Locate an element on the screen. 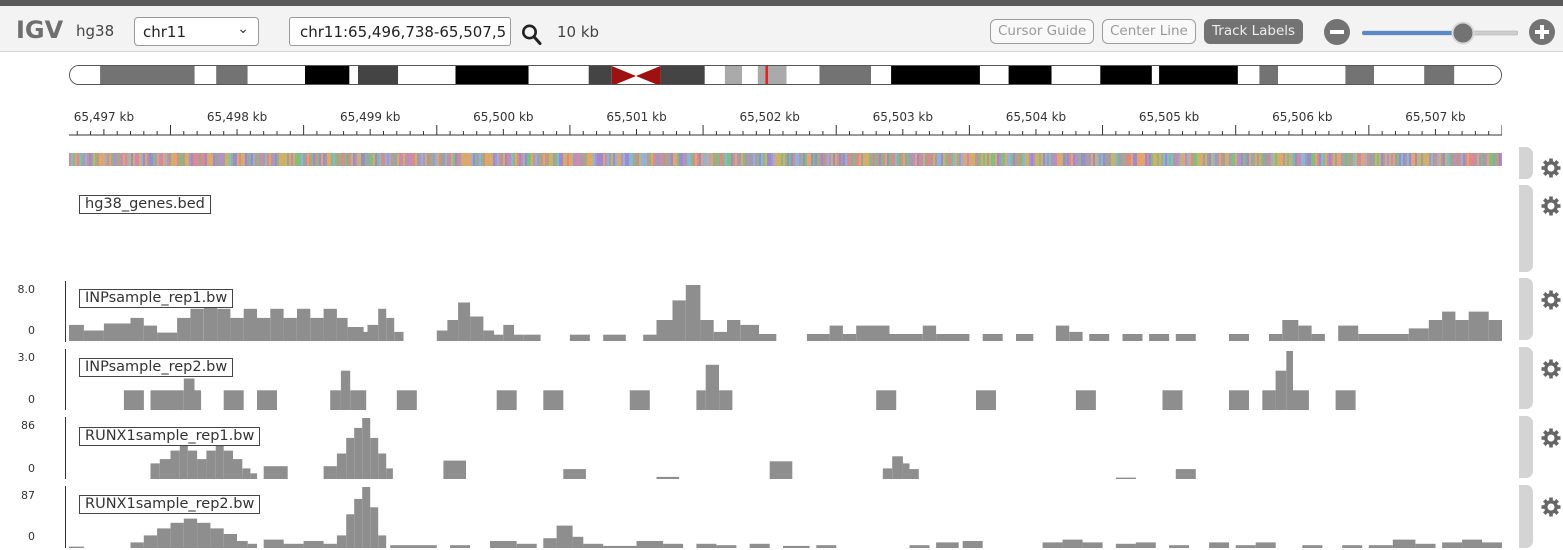  sequence-track-gear-icon is located at coordinates (1551, 168).